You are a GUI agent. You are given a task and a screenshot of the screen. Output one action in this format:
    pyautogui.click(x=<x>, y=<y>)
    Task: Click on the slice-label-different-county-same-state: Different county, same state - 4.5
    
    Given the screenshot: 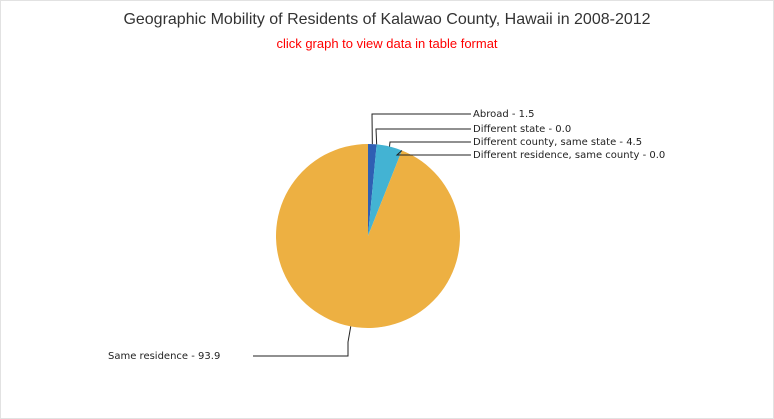 What is the action you would take?
    pyautogui.click(x=557, y=142)
    